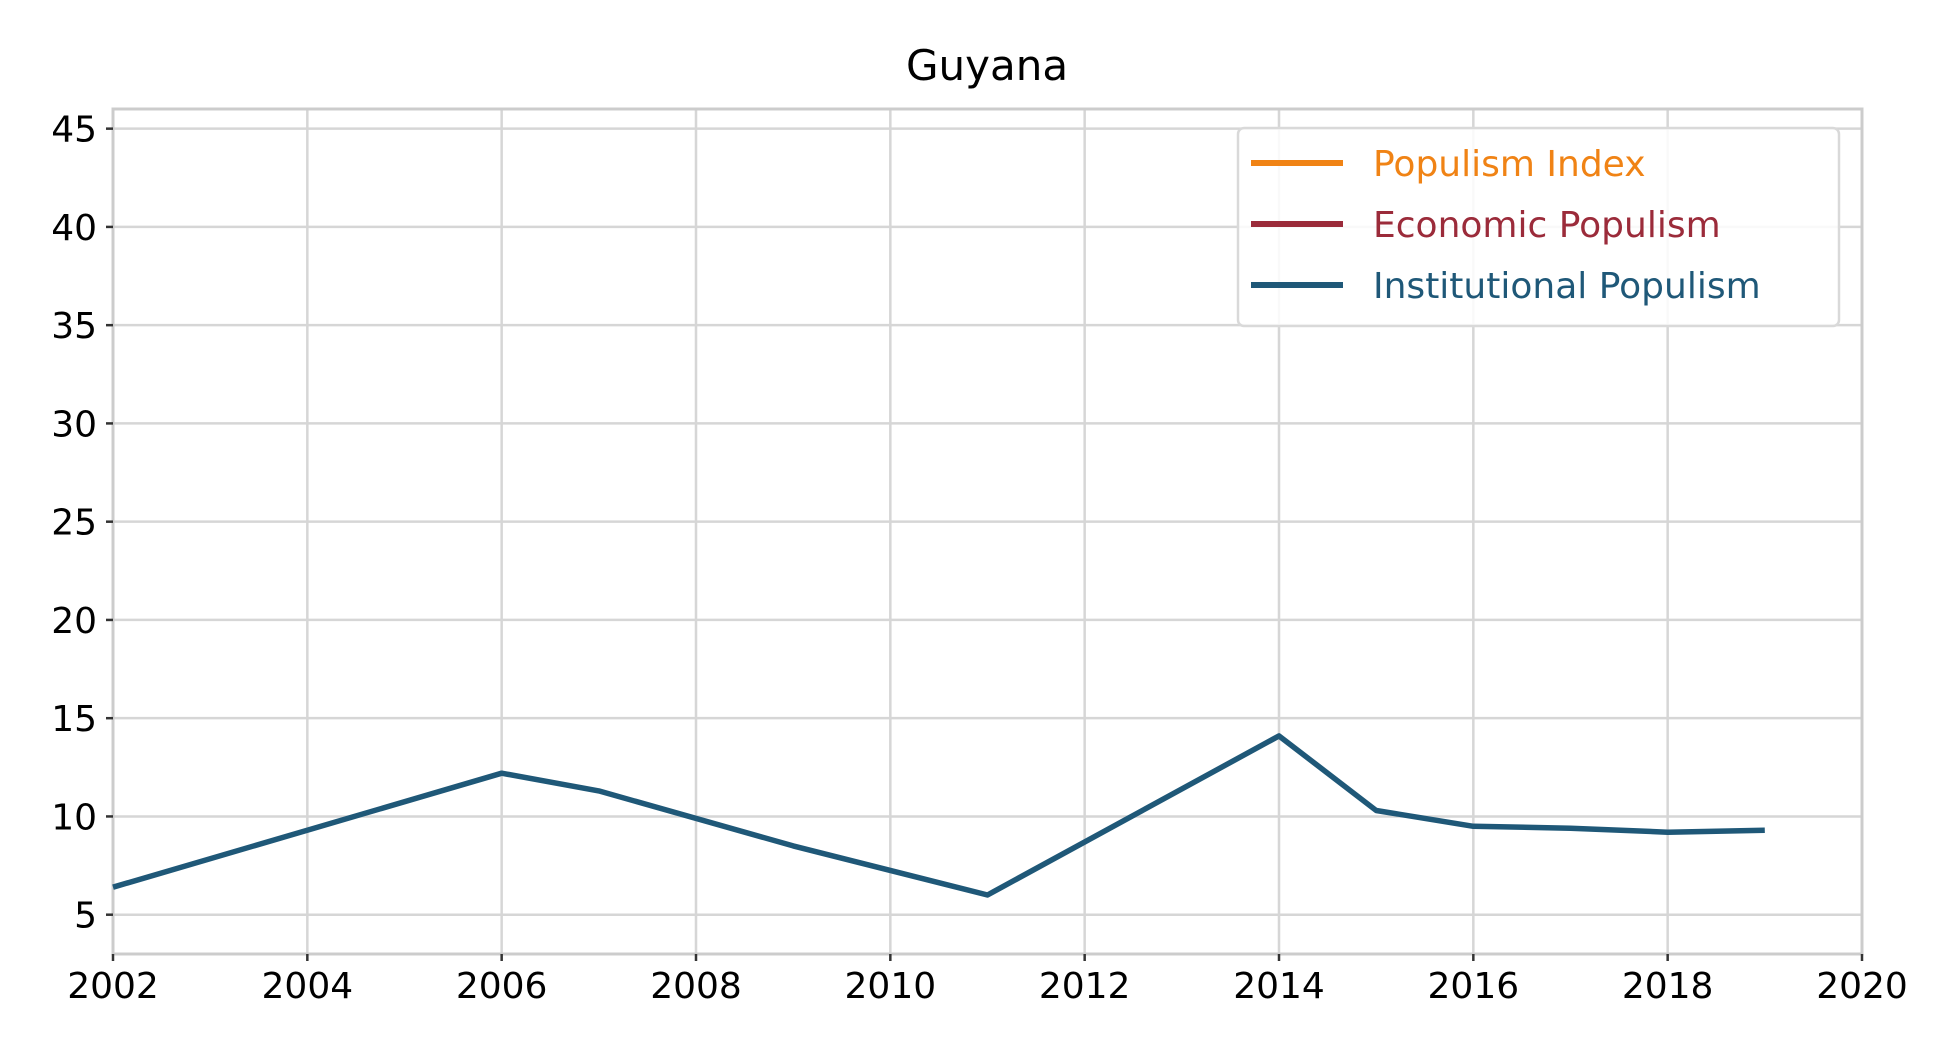 The image size is (1950, 1054). What do you see at coordinates (74, 326) in the screenshot?
I see `y-tick-label: 35` at bounding box center [74, 326].